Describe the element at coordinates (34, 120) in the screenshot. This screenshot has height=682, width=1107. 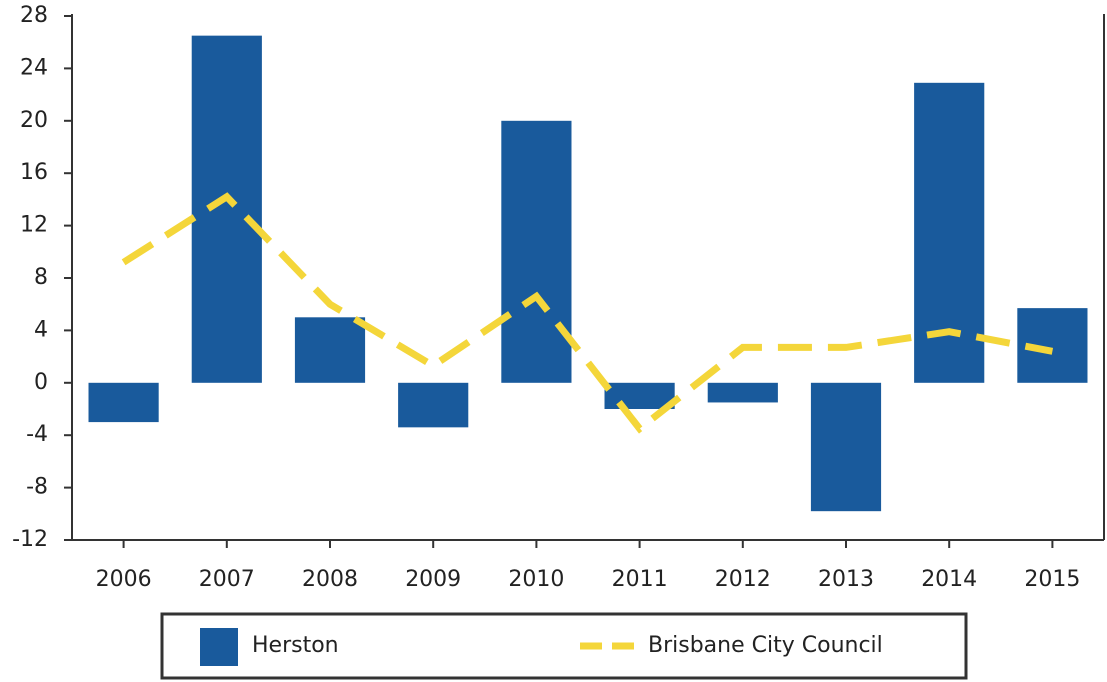
I see `y-tick-label: 20` at that location.